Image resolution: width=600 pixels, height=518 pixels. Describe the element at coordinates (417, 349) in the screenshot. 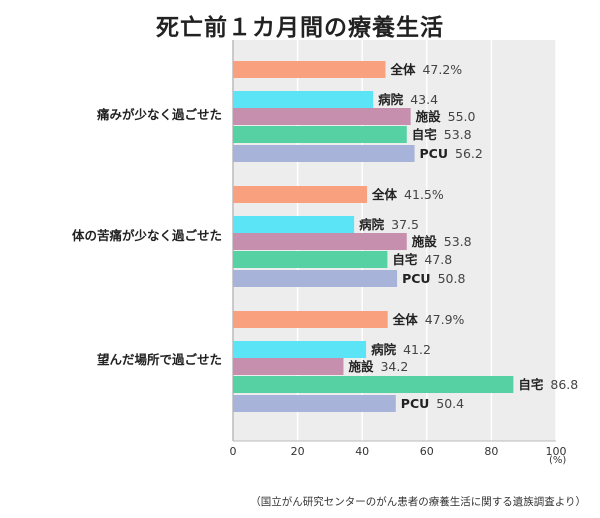

I see `bar-value-label: 41.2` at that location.